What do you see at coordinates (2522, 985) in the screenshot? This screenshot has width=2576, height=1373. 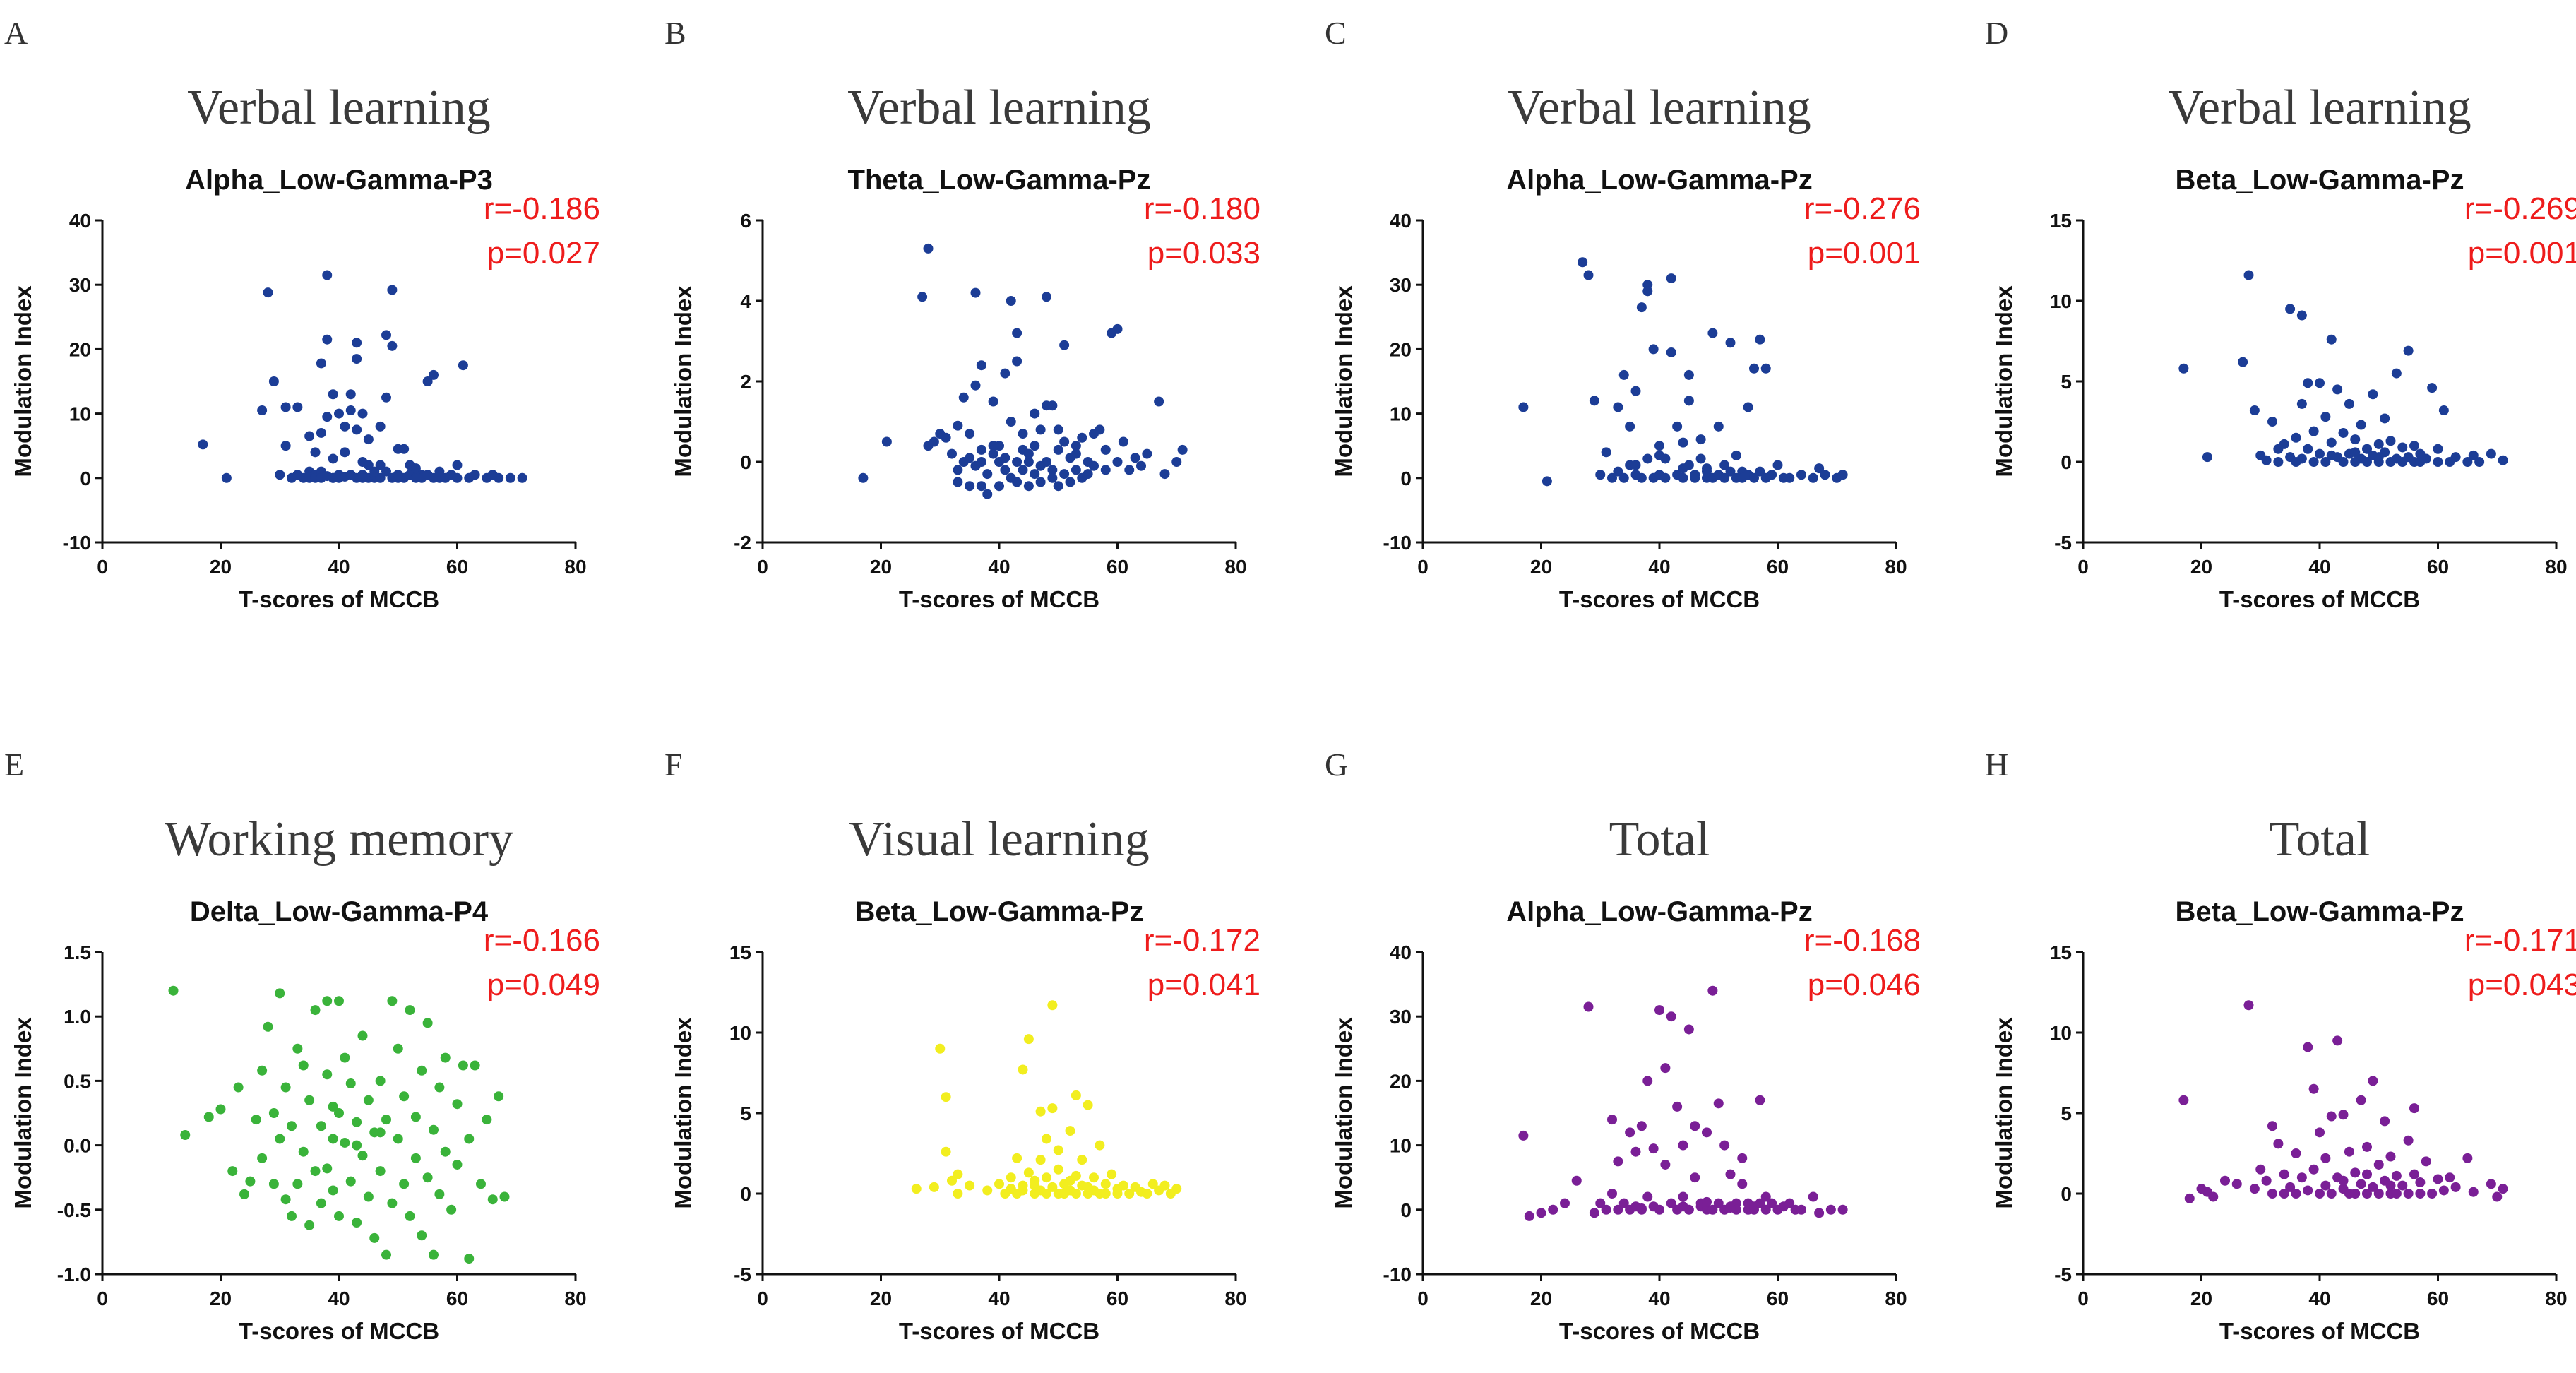 I see `p-value: p=0.043` at bounding box center [2522, 985].